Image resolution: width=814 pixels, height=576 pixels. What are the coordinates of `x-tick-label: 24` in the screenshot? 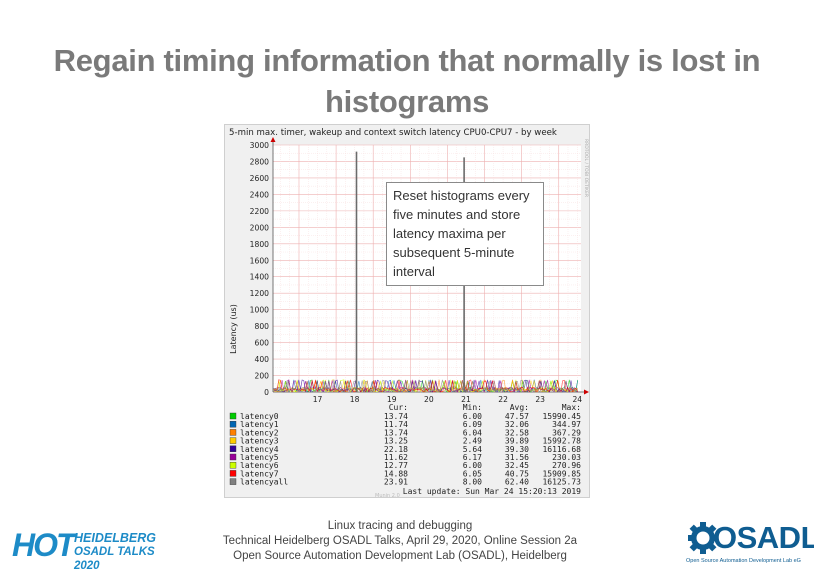 It's located at (577, 399).